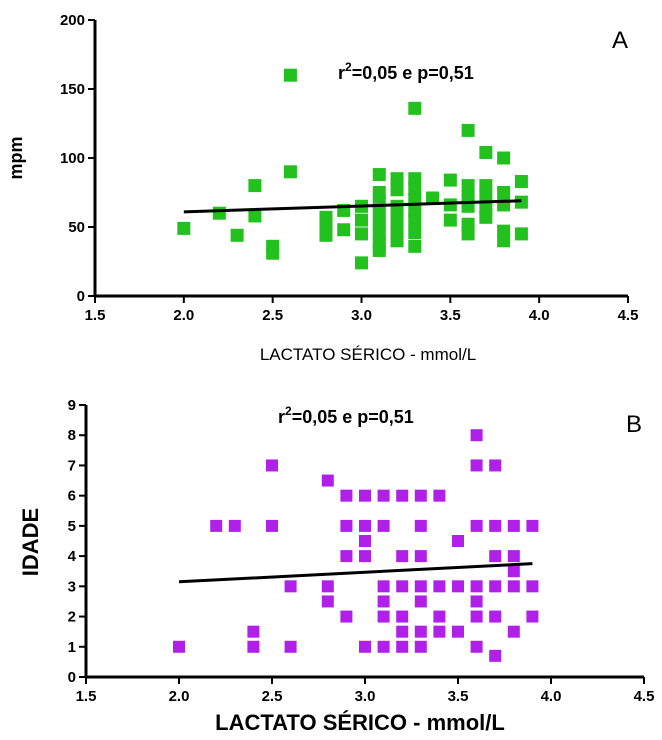 The width and height of the screenshot is (662, 740). What do you see at coordinates (72, 158) in the screenshot?
I see `chart-a-y-tick-label: 100` at bounding box center [72, 158].